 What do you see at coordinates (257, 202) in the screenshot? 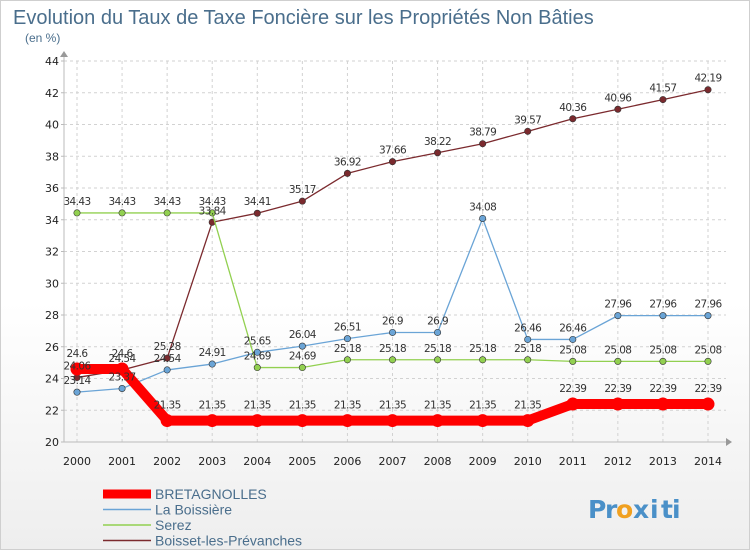
I see `data-label: 34.41` at bounding box center [257, 202].